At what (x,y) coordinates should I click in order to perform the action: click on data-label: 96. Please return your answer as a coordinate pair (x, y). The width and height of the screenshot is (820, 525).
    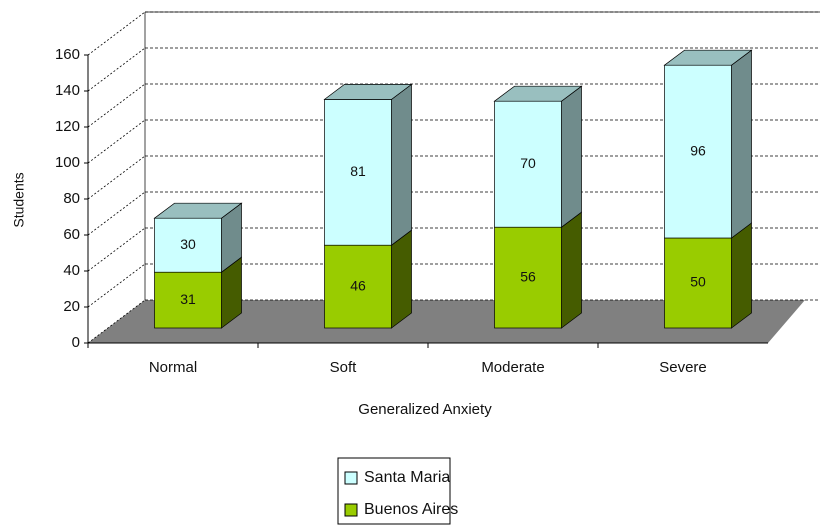
    Looking at the image, I should click on (698, 150).